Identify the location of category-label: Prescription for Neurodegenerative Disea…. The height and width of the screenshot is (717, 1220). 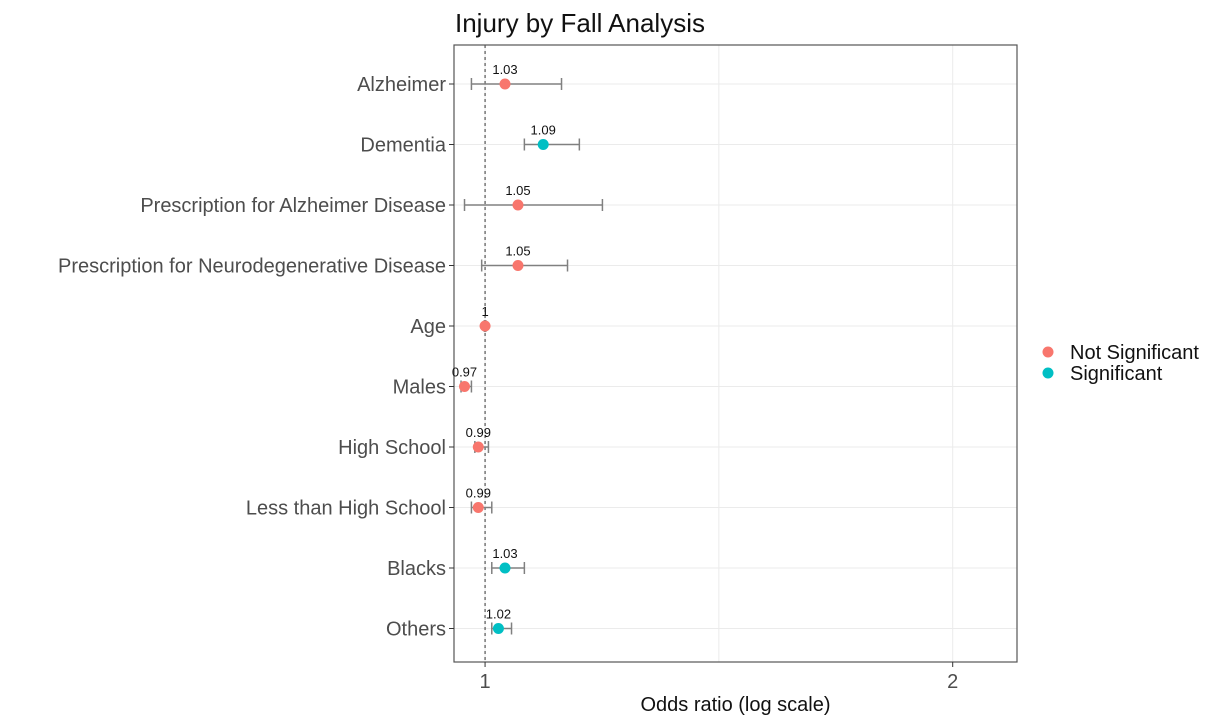
(252, 267).